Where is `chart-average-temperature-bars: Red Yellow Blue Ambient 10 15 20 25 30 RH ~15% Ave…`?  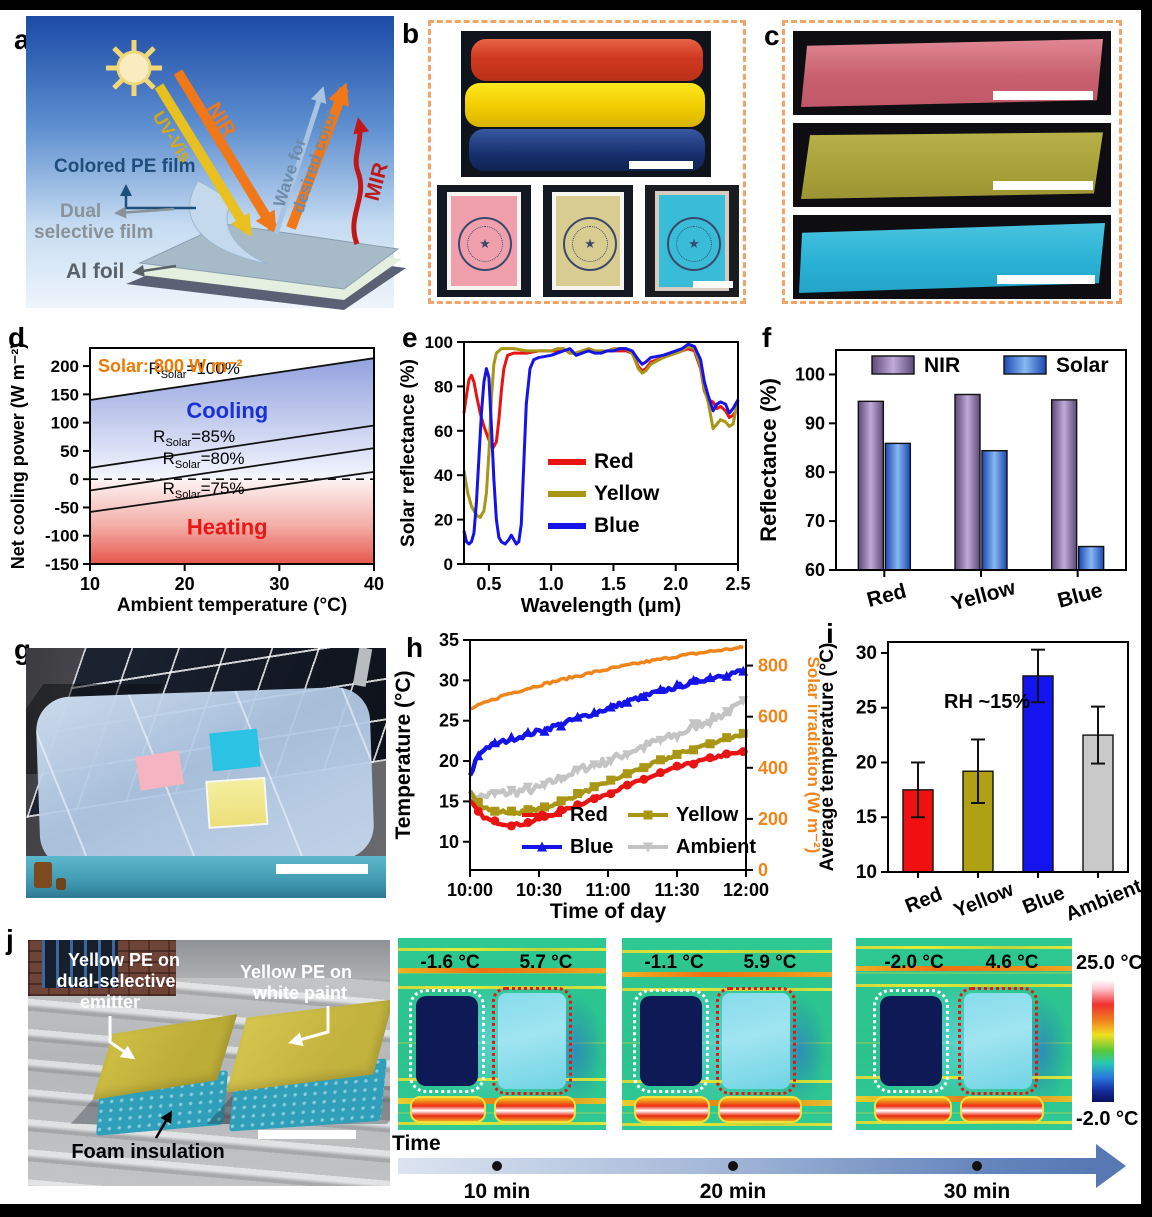
chart-average-temperature-bars: Red Yellow Blue Ambient 10 15 20 25 30 RH ~15% Ave… is located at coordinates (984, 770).